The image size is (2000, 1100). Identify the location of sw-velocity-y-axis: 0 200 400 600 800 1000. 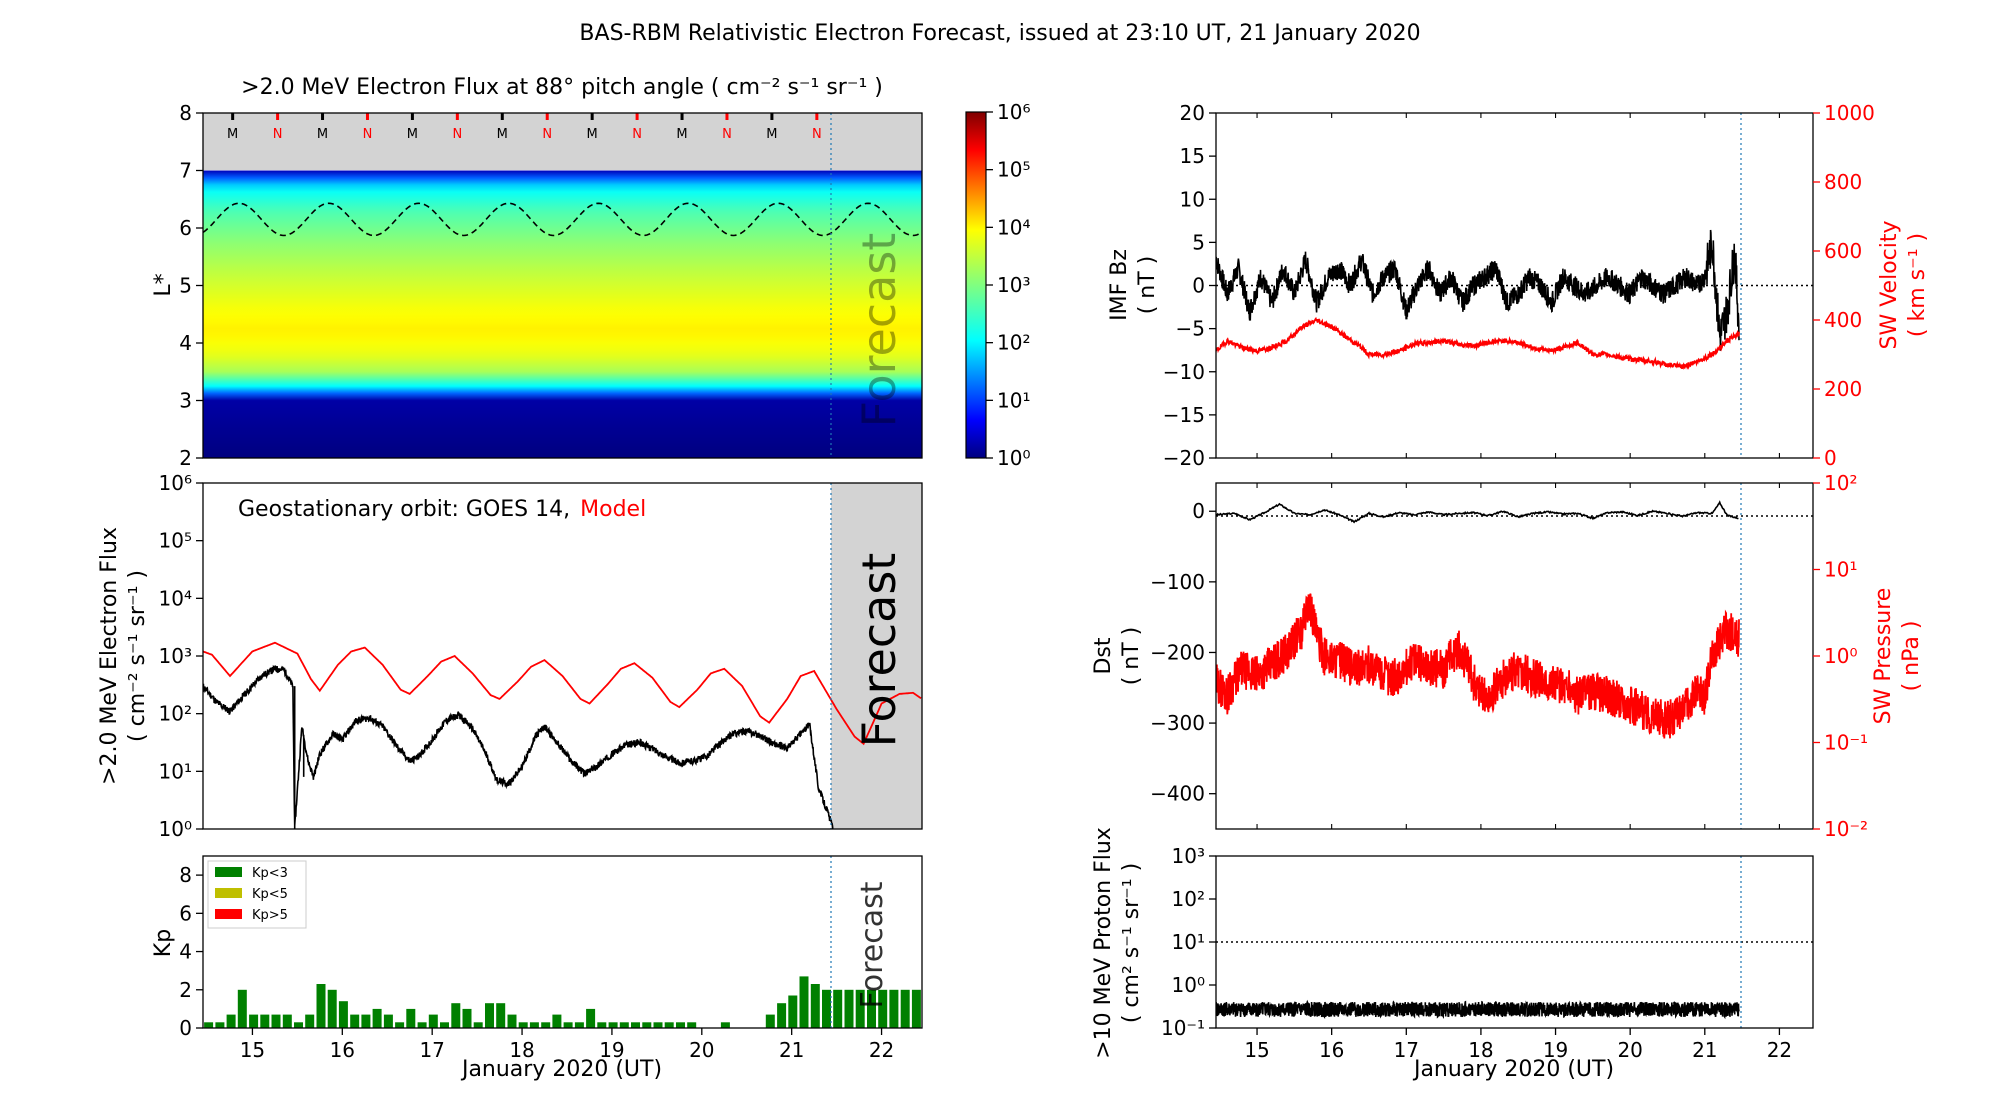
(1844, 285).